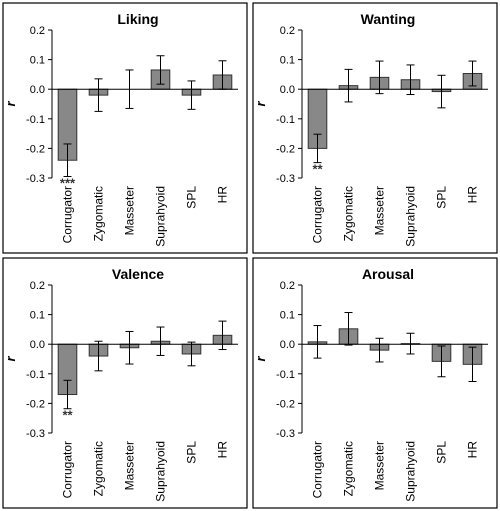 The width and height of the screenshot is (500, 511). Describe the element at coordinates (137, 19) in the screenshot. I see `chart-title: Liking` at that location.